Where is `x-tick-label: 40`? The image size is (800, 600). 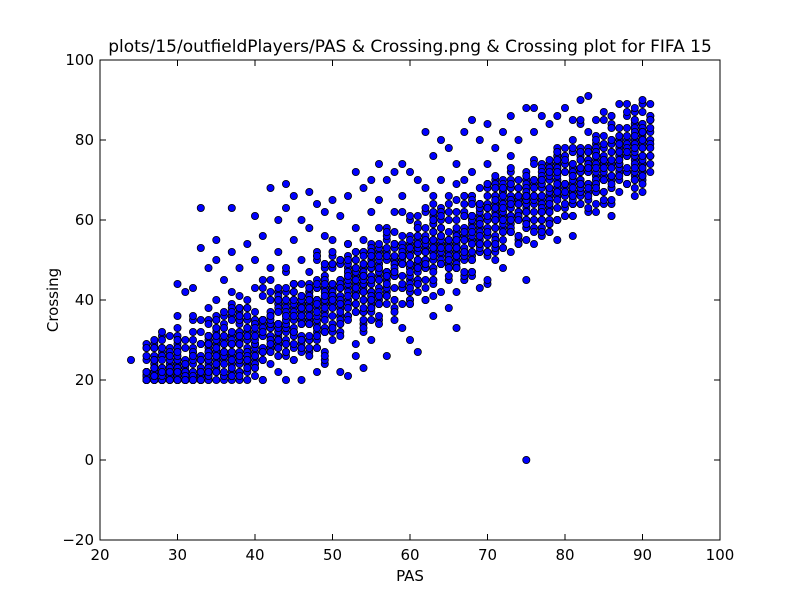 x-tick-label: 40 is located at coordinates (254, 555).